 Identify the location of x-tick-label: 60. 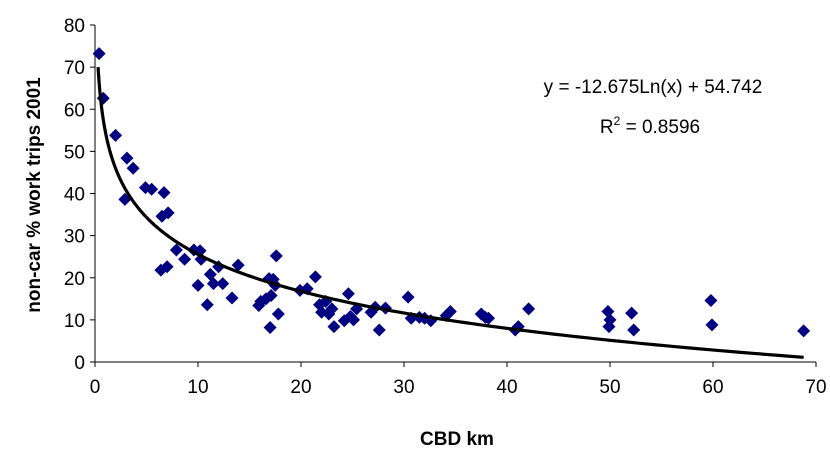
(712, 387).